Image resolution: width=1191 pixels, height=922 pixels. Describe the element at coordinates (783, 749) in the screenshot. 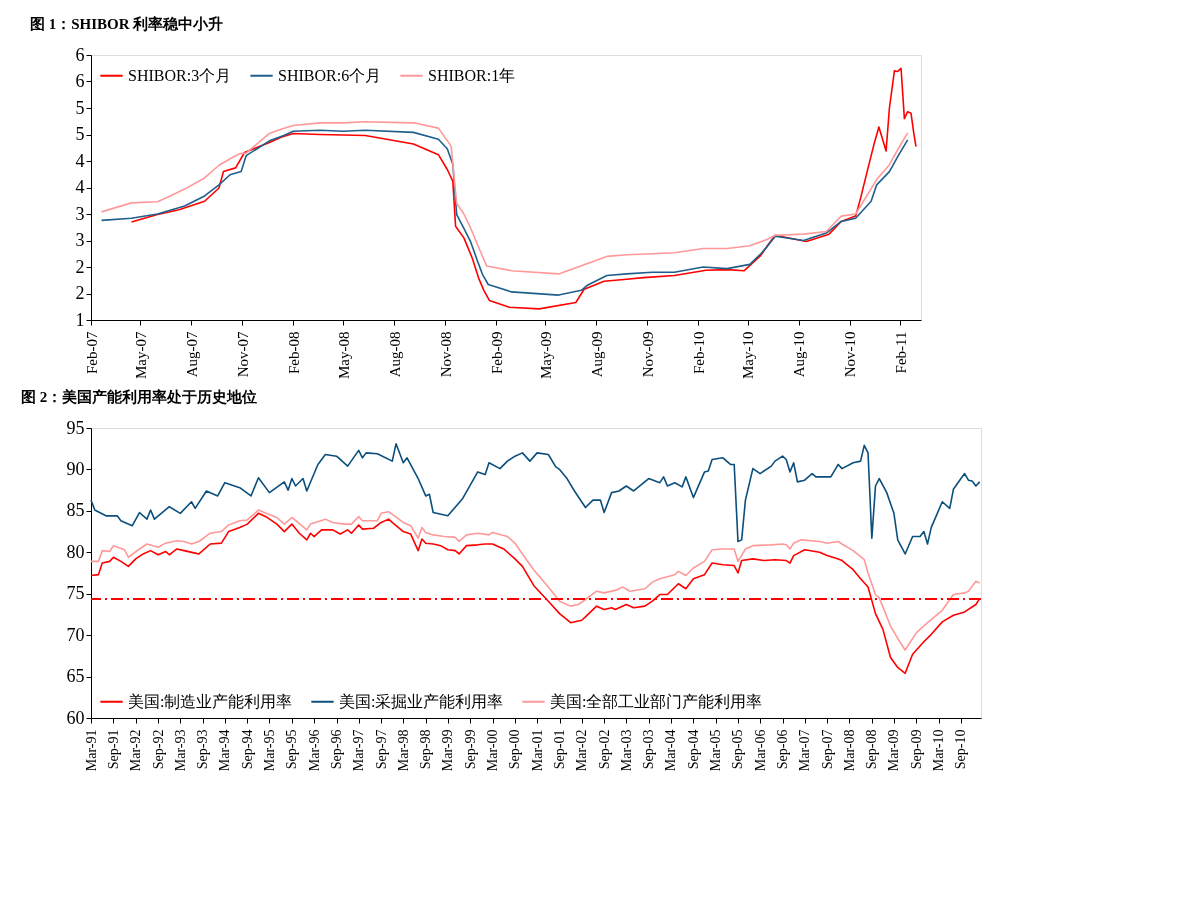

I see `x-tick-label: Sep-06` at that location.